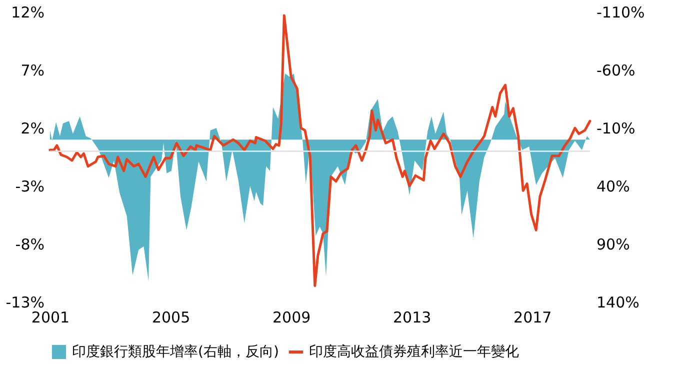 The image size is (680, 381). I want to click on legend-label: 印度銀行類股年增率(右軸，反向), so click(175, 352).